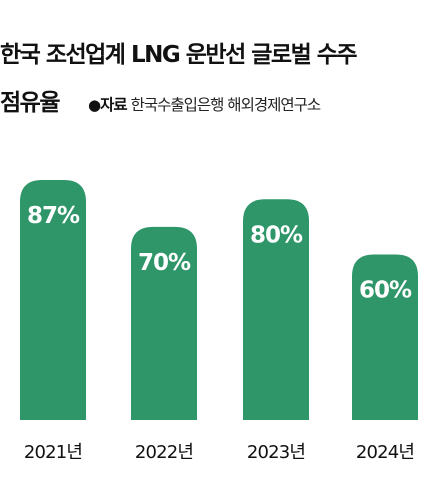 This screenshot has width=441, height=487. I want to click on x-tick-label-2: 2023년, so click(276, 452).